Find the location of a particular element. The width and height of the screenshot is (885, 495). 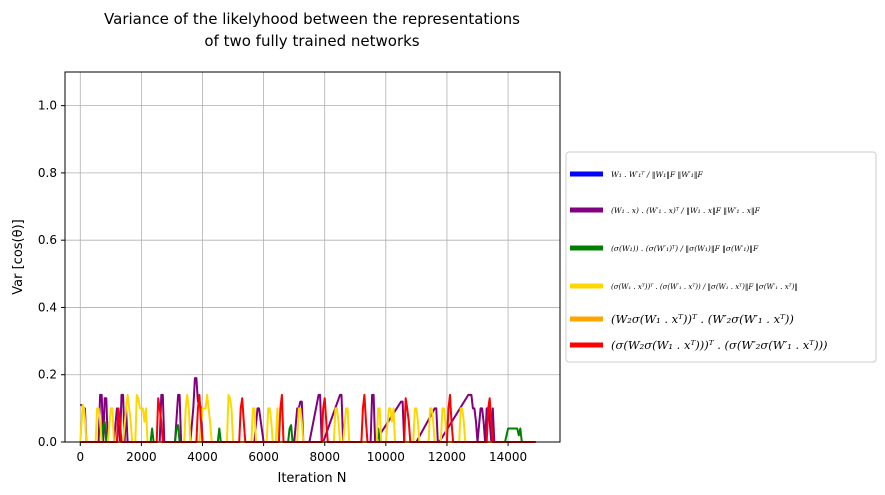

x-tick-label: 2000 is located at coordinates (141, 457).